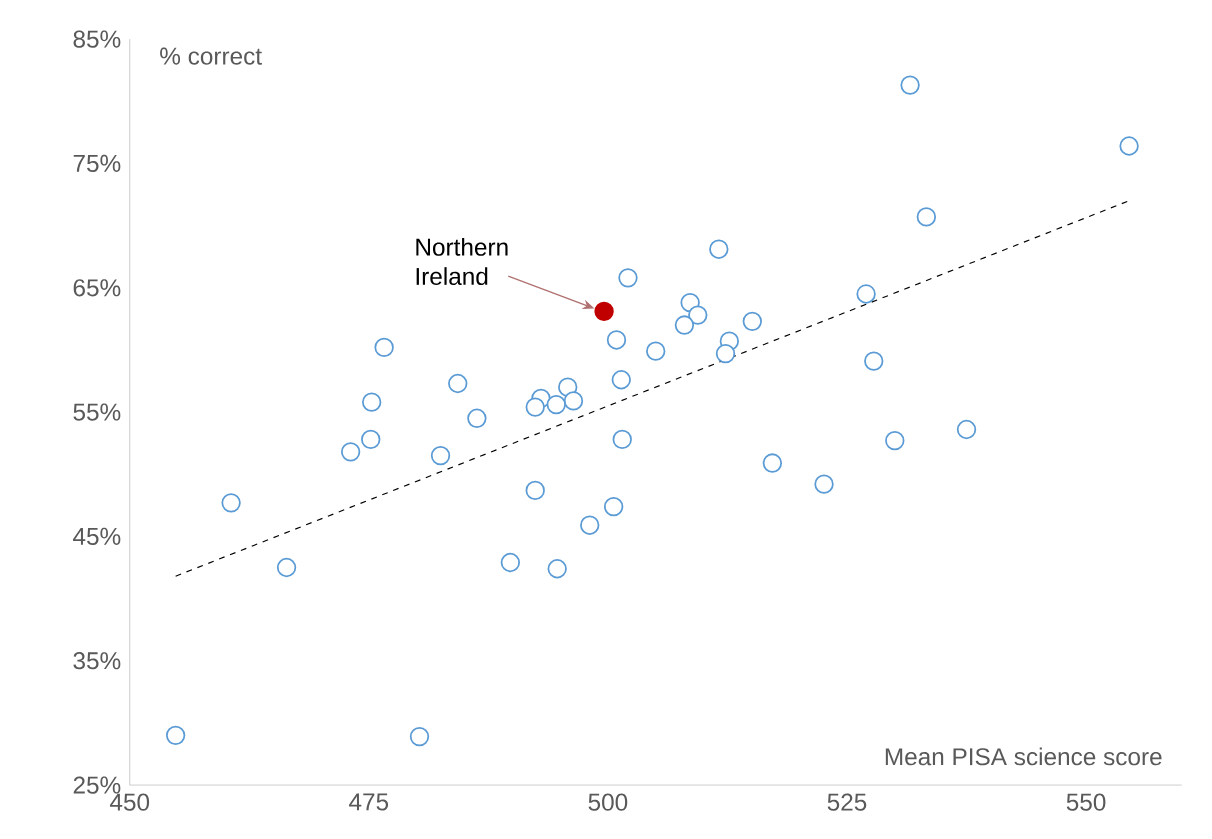  I want to click on text: Northern Ireland, so click(462, 262).